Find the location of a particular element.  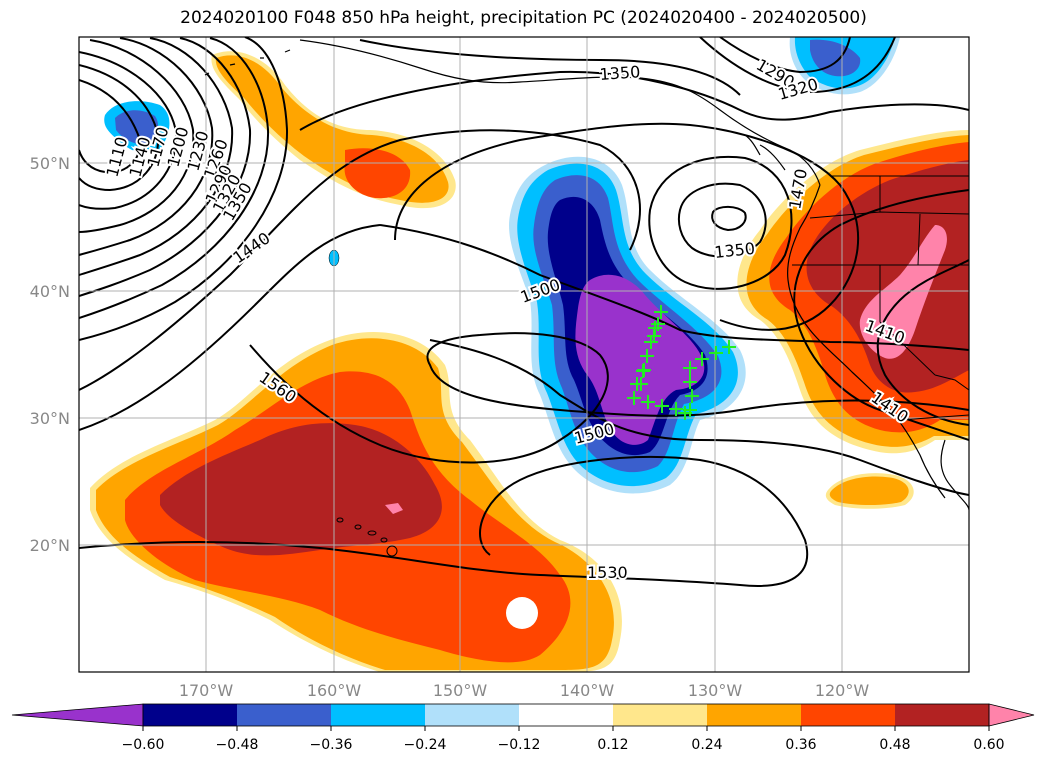

contour-label-1530: 1530 is located at coordinates (607, 572).